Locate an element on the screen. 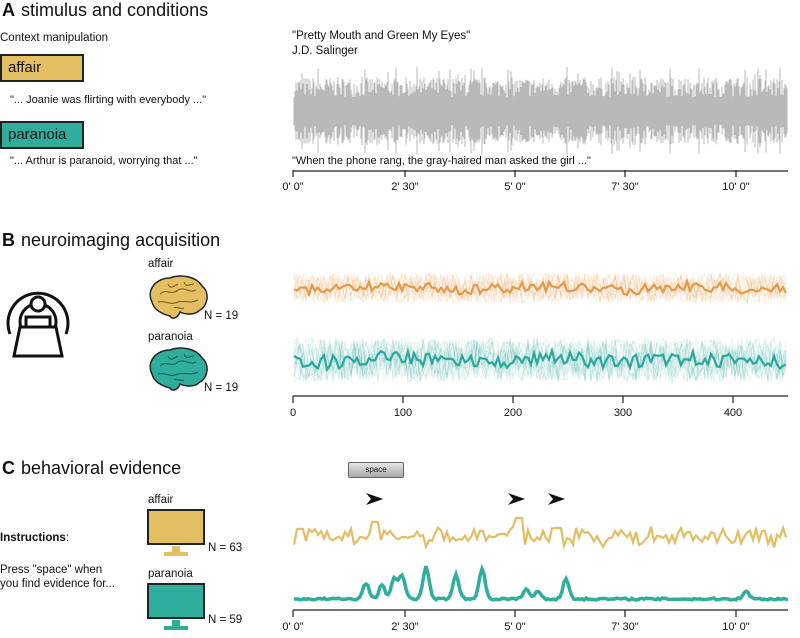 Image resolution: width=800 pixels, height=638 pixels. panel-a-title-text: stimulus and conditions is located at coordinates (115, 10).